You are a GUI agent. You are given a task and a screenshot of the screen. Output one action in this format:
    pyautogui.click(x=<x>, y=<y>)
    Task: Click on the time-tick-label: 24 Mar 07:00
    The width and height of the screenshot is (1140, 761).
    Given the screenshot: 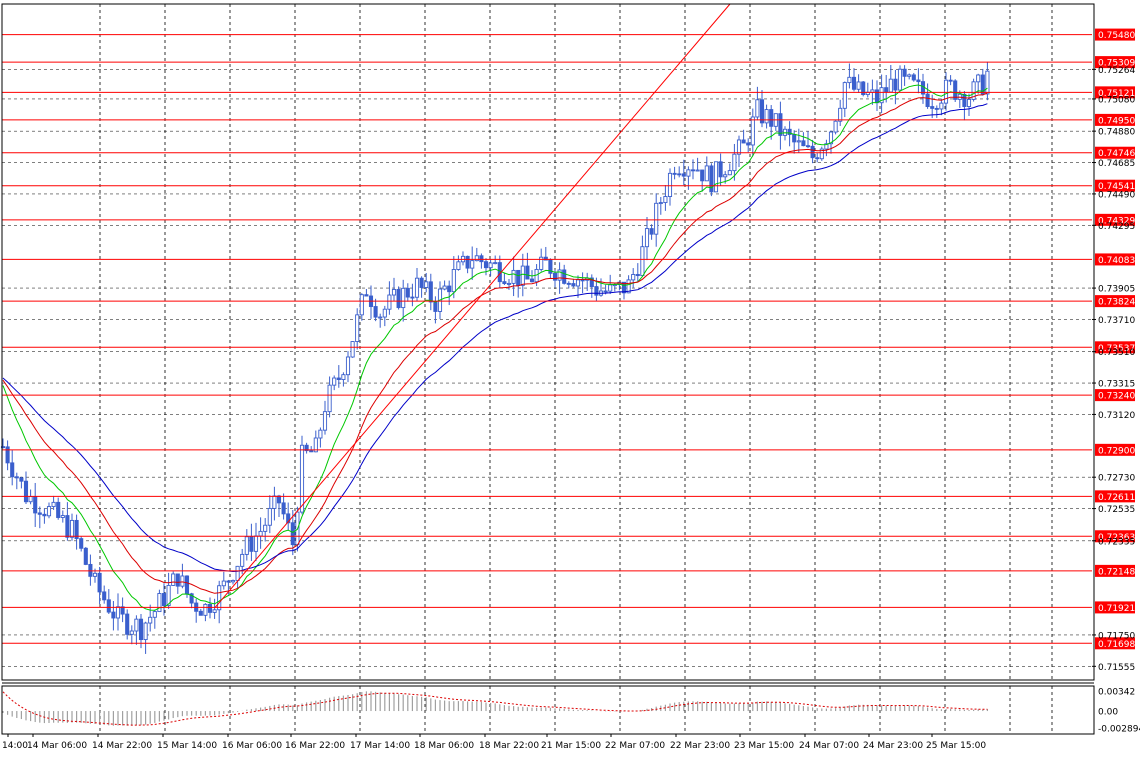 What is the action you would take?
    pyautogui.click(x=829, y=746)
    